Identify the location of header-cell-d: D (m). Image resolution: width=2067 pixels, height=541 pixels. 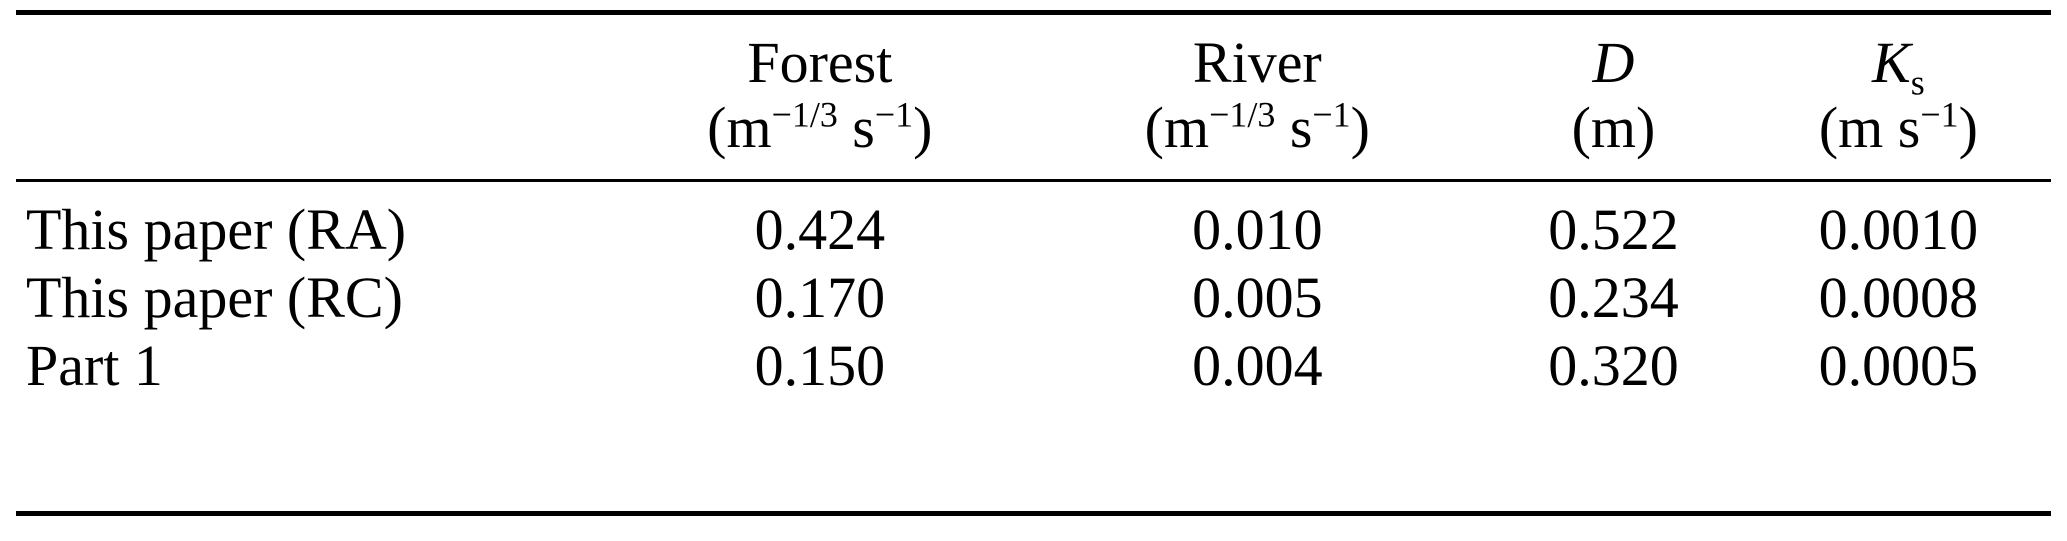
(1613, 97).